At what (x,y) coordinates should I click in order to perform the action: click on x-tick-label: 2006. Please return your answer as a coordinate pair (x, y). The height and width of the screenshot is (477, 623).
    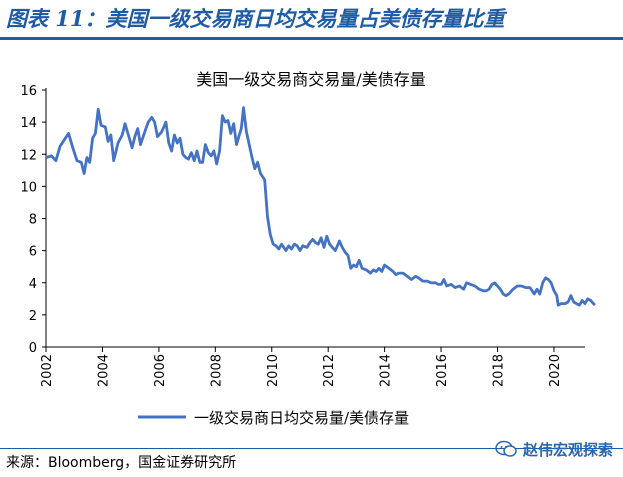
    Looking at the image, I should click on (160, 370).